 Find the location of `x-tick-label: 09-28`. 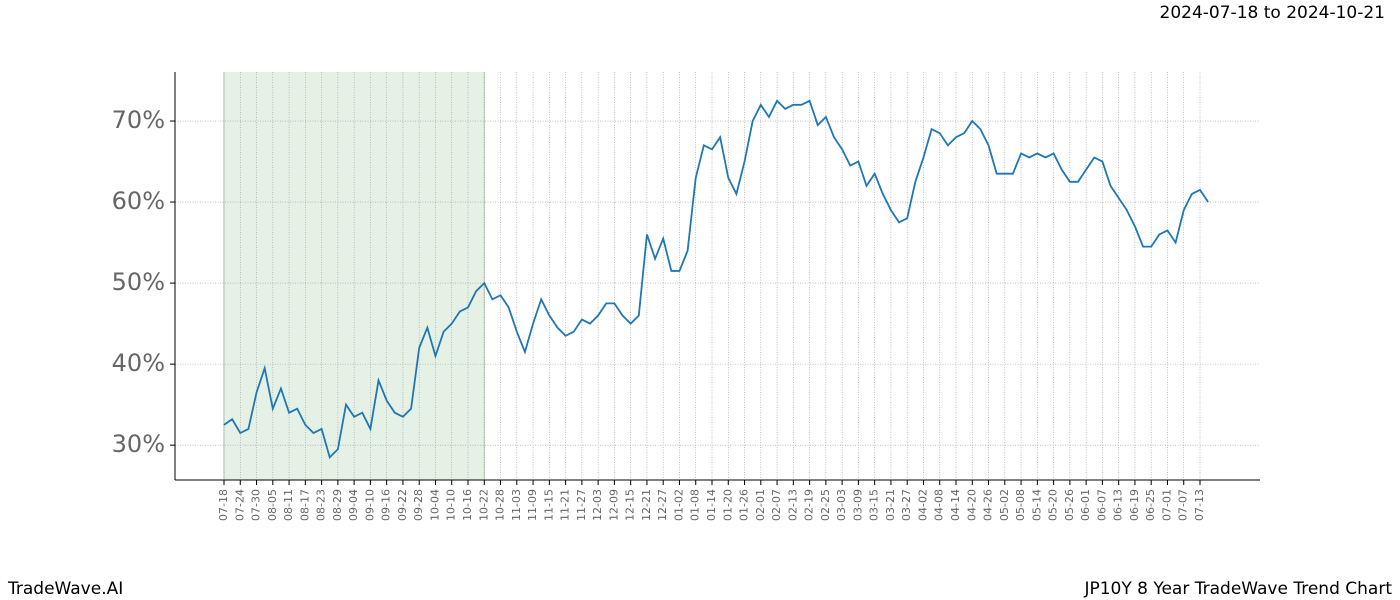

x-tick-label: 09-28 is located at coordinates (418, 505).